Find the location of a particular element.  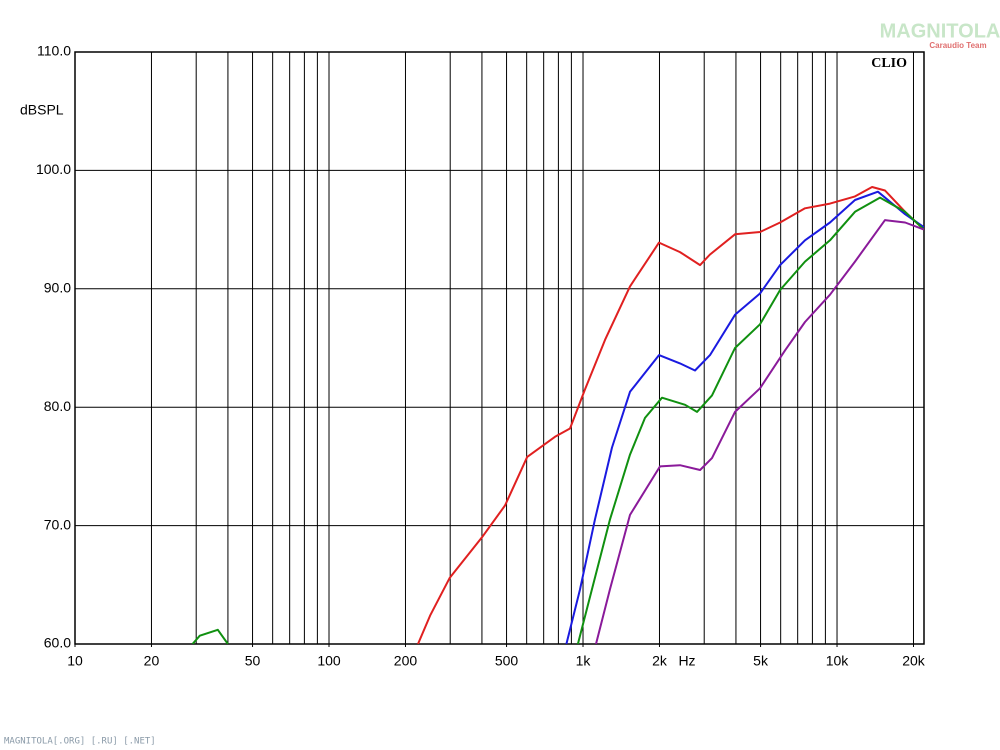

x-tick-label: 2k is located at coordinates (660, 661).